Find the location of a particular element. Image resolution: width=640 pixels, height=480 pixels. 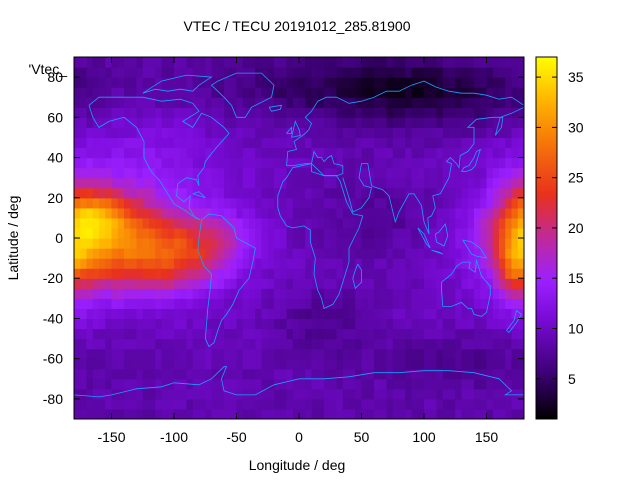

x-tick-label: -150 is located at coordinates (111, 437).